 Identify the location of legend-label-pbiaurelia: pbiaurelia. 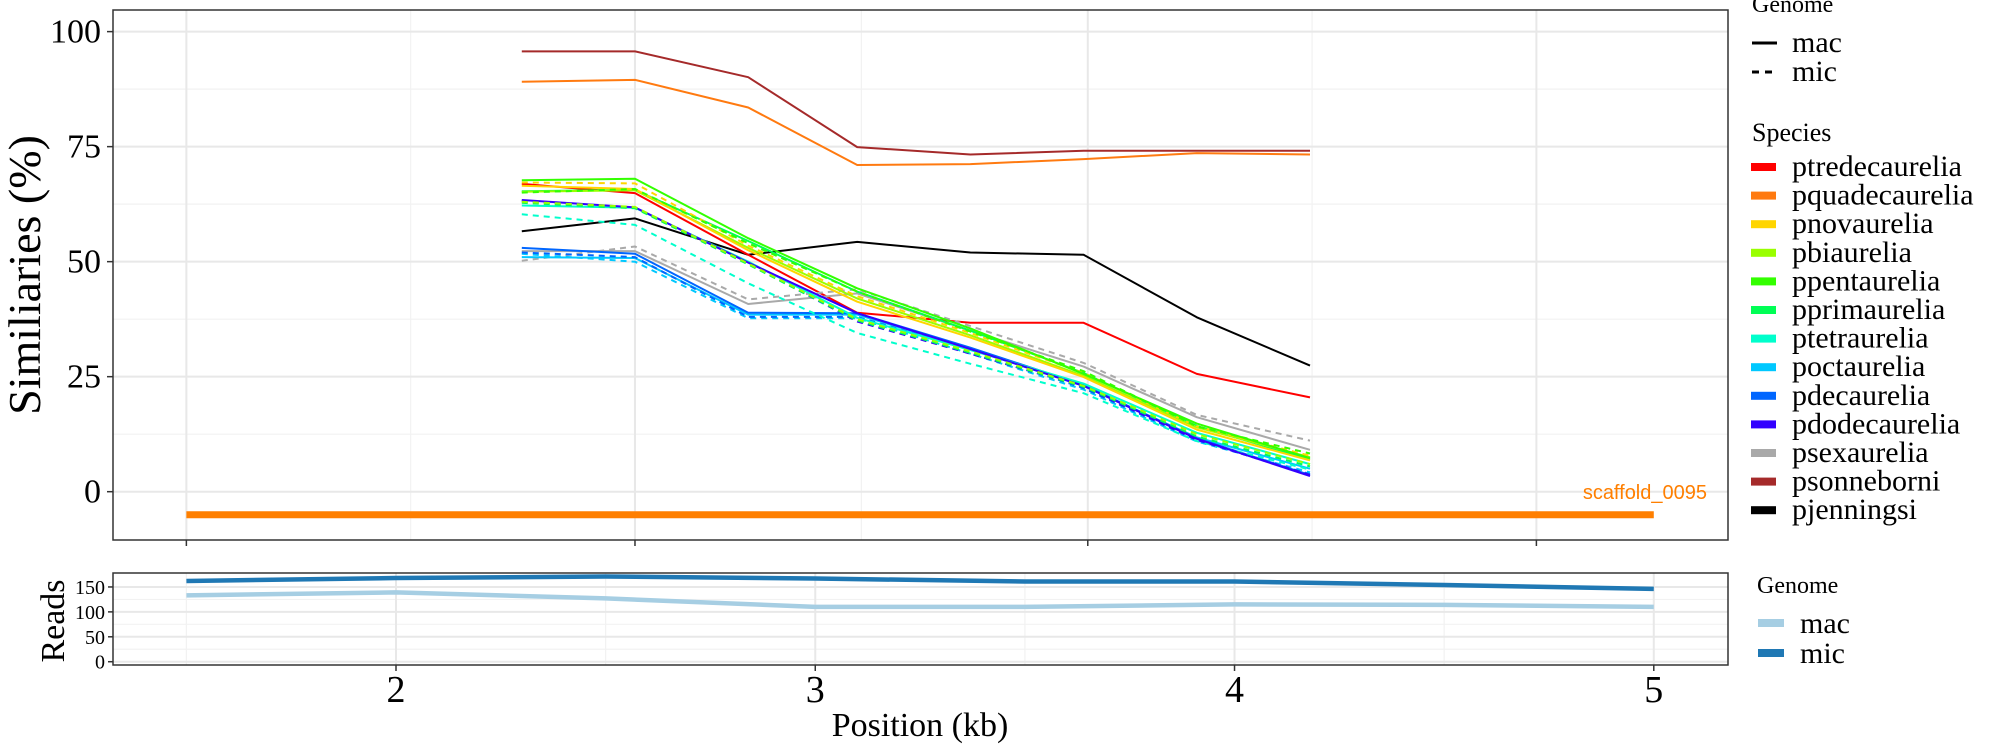
(1852, 252).